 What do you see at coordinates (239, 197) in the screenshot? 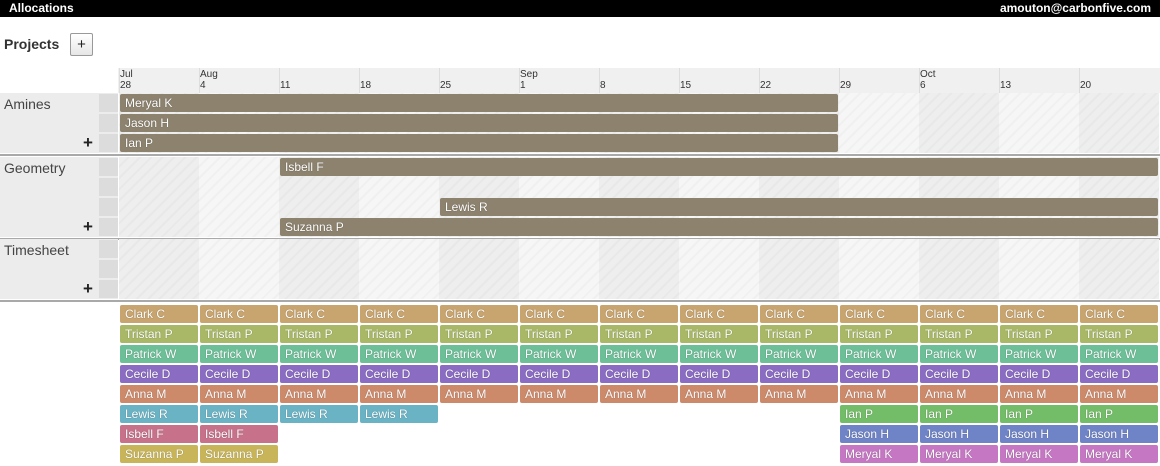
I see `week-column` at bounding box center [239, 197].